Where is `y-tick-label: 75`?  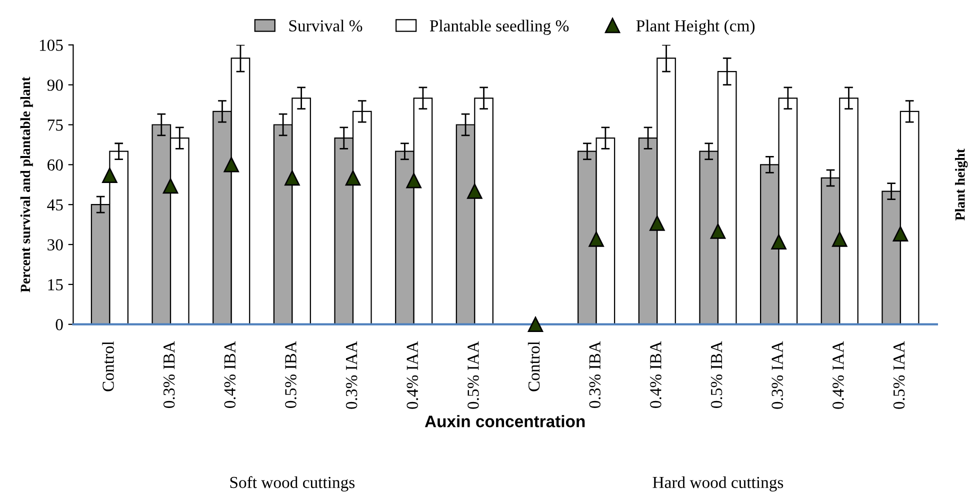
y-tick-label: 75 is located at coordinates (55, 125).